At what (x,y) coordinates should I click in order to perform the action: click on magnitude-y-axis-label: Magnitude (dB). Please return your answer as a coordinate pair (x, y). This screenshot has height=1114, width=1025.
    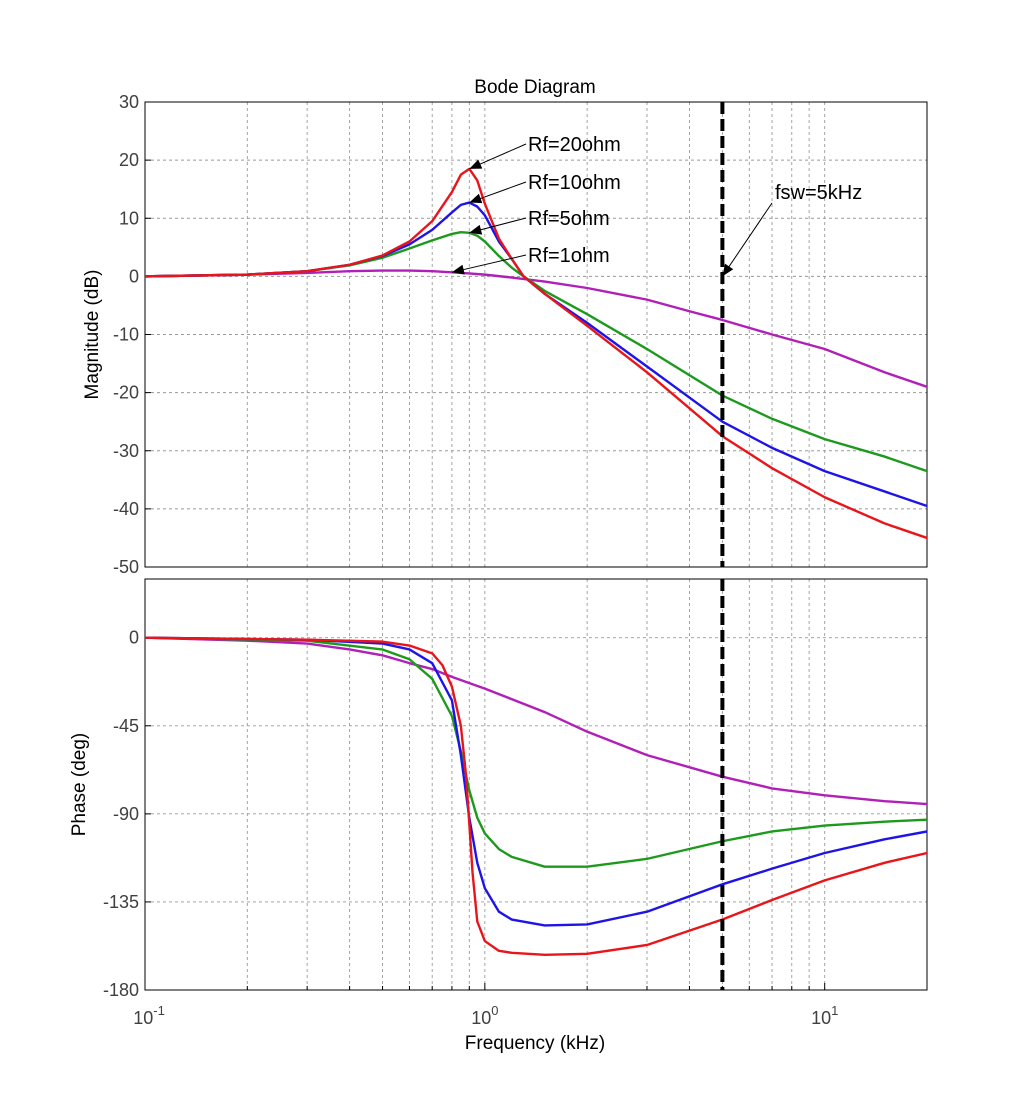
    Looking at the image, I should click on (92, 335).